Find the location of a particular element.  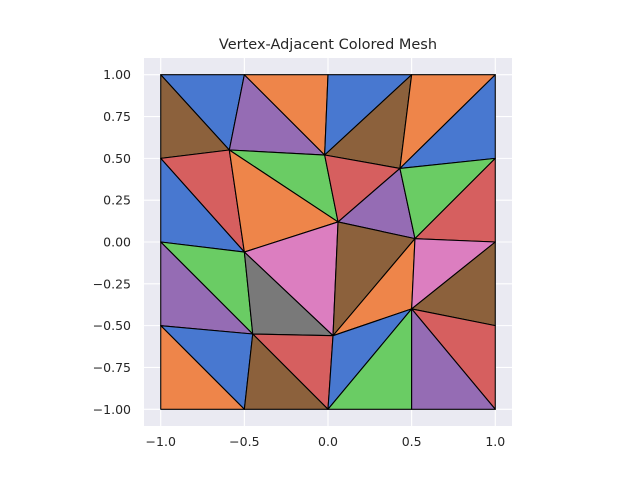

y-tick-label: −0.25 is located at coordinates (112, 283).